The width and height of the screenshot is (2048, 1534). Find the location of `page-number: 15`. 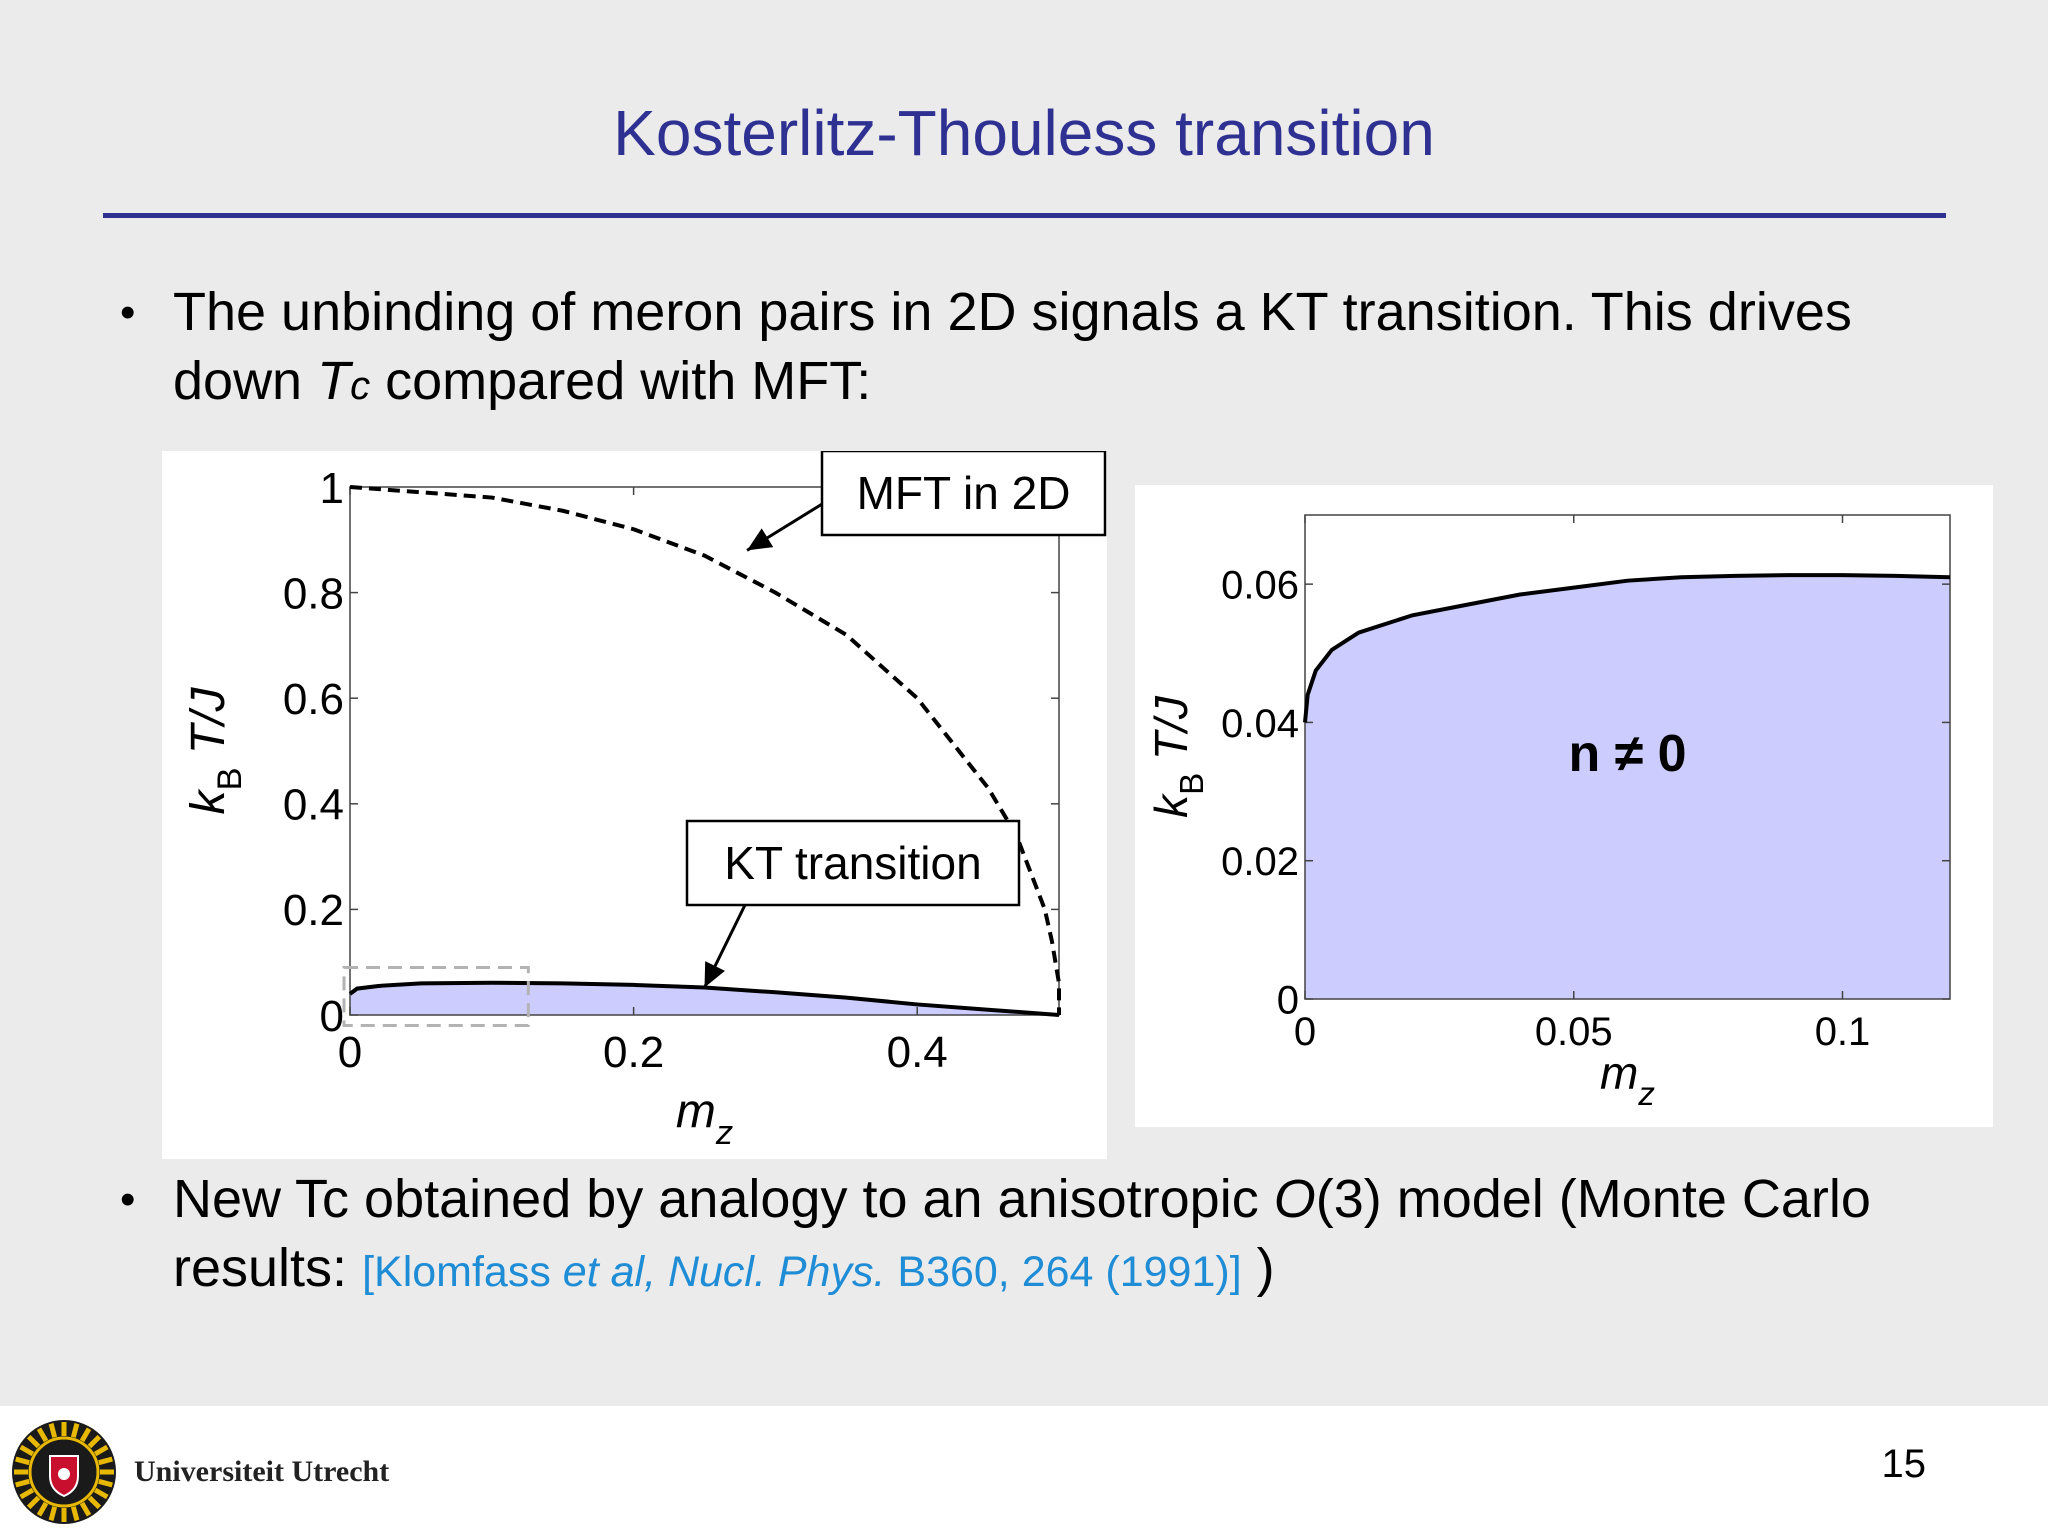

page-number: 15 is located at coordinates (1904, 1464).